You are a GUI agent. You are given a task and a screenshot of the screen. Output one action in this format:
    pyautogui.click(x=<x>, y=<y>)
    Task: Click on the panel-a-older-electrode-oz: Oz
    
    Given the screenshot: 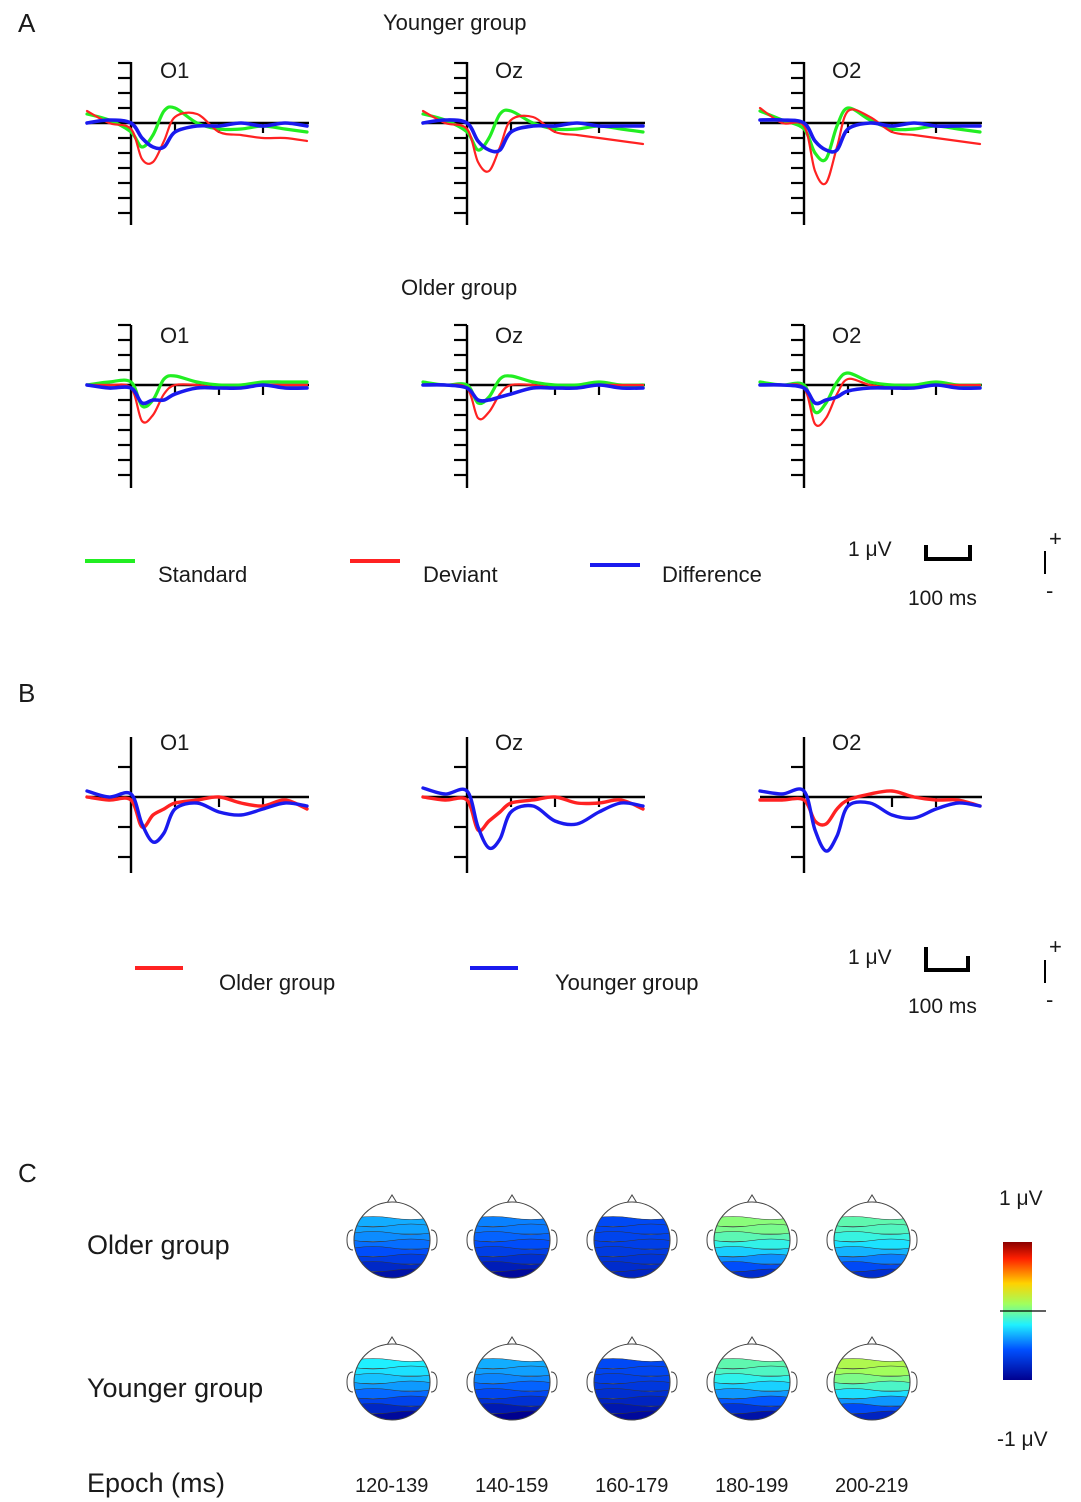 What is the action you would take?
    pyautogui.click(x=509, y=335)
    